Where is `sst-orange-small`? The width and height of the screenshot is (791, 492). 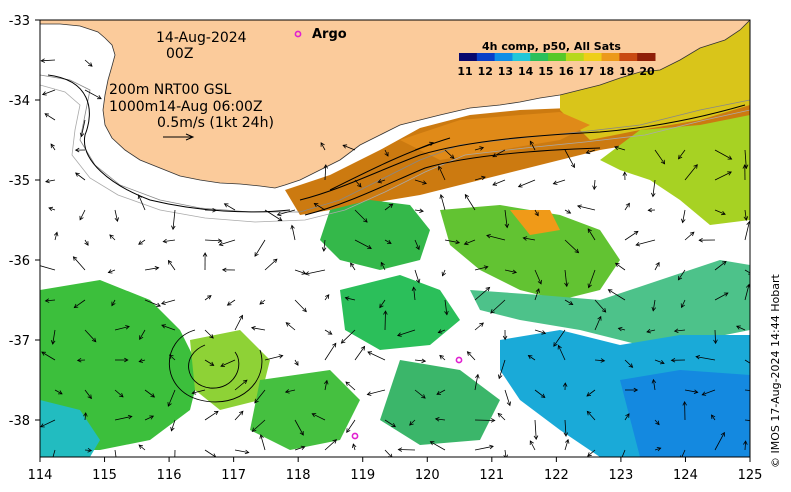
sst-orange-small is located at coordinates (535, 222).